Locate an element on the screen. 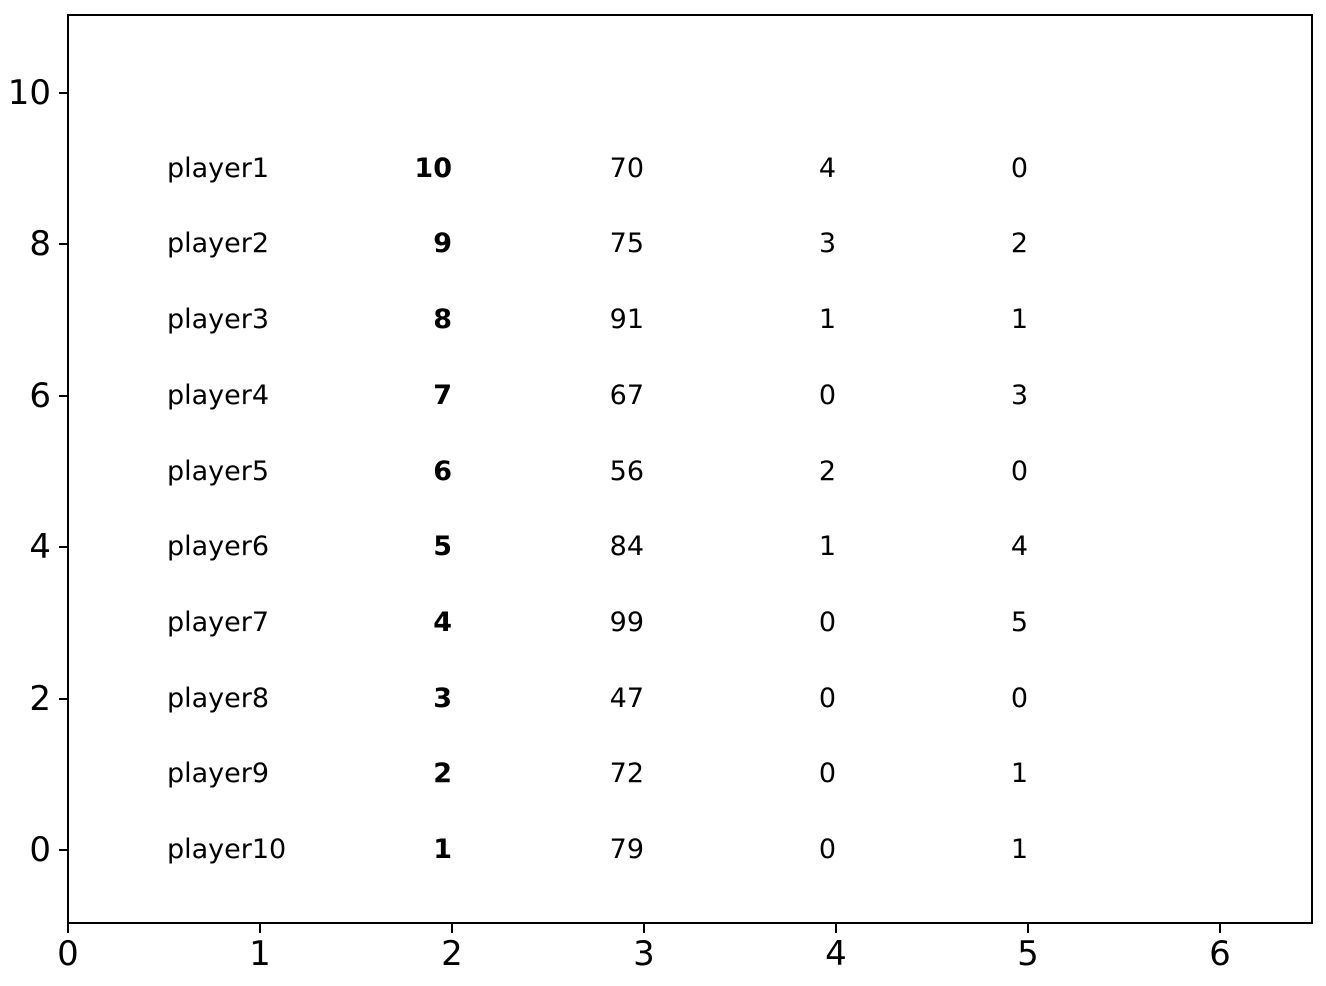  score-value: 79 is located at coordinates (626, 849).